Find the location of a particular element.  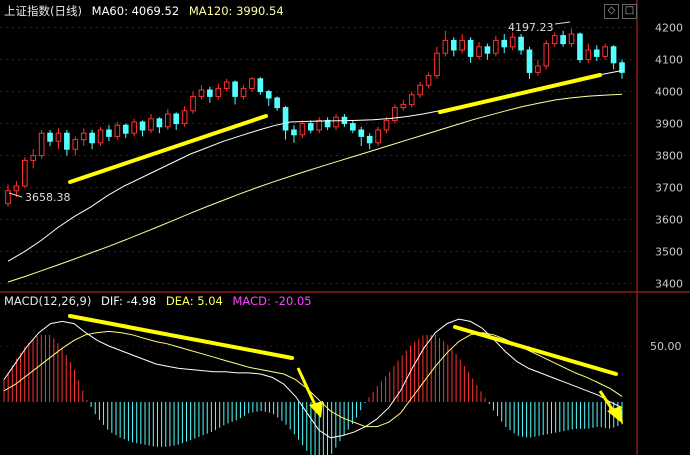

y-tick-label: 4200 is located at coordinates (669, 28).